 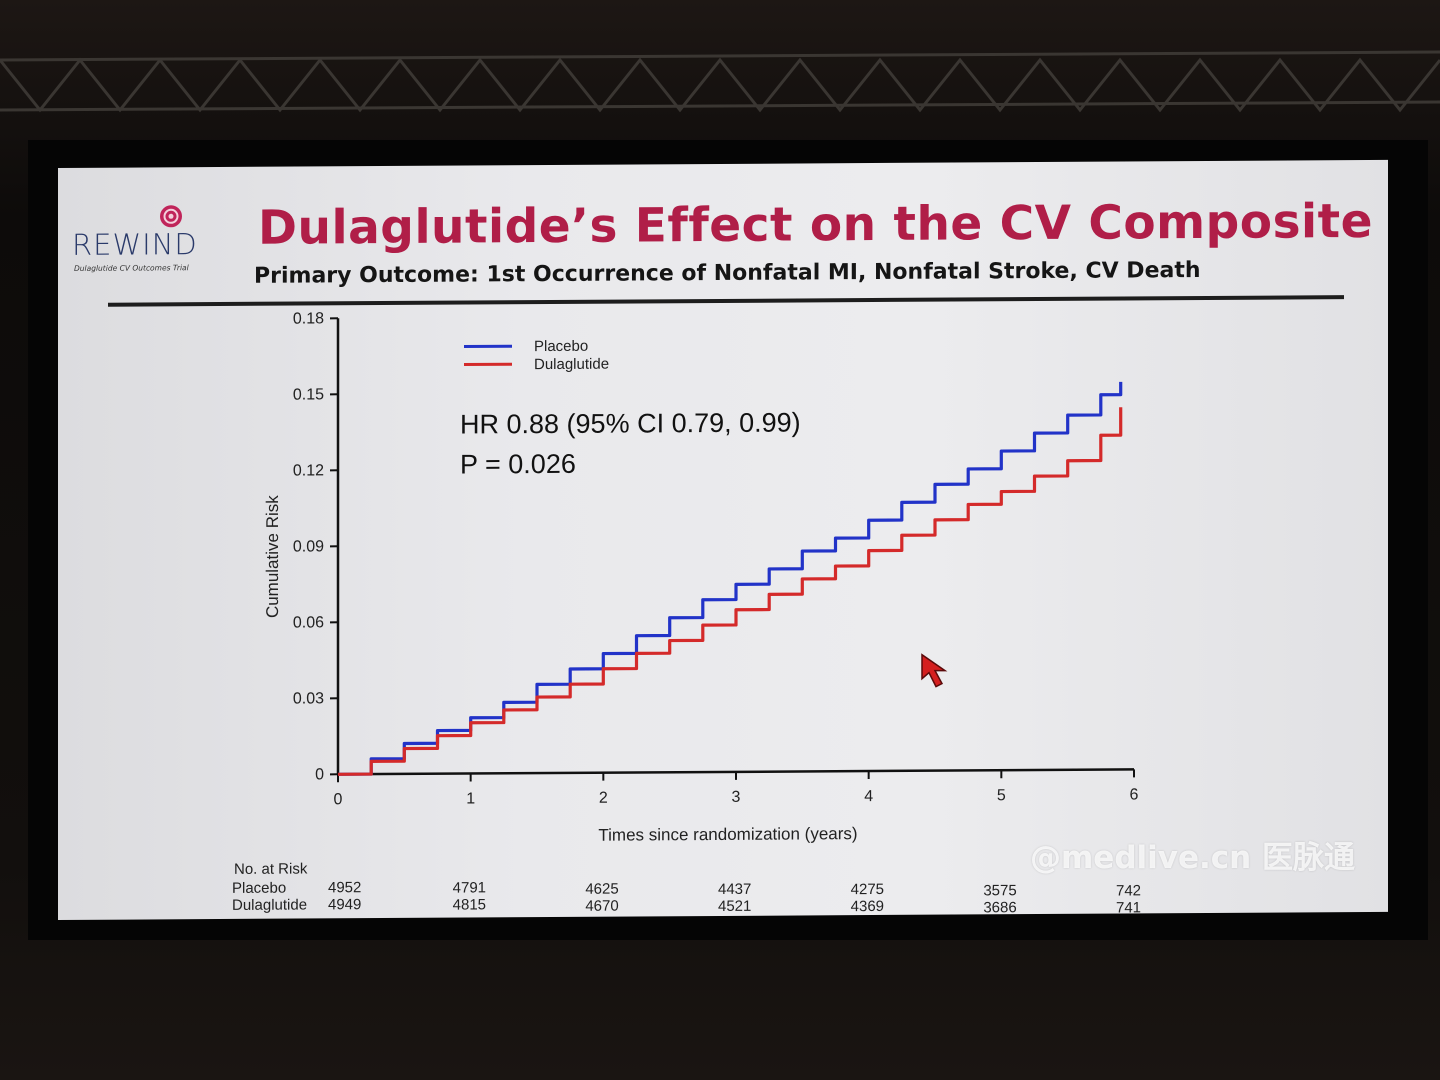 What do you see at coordinates (720, 81) in the screenshot?
I see `ceiling-truss` at bounding box center [720, 81].